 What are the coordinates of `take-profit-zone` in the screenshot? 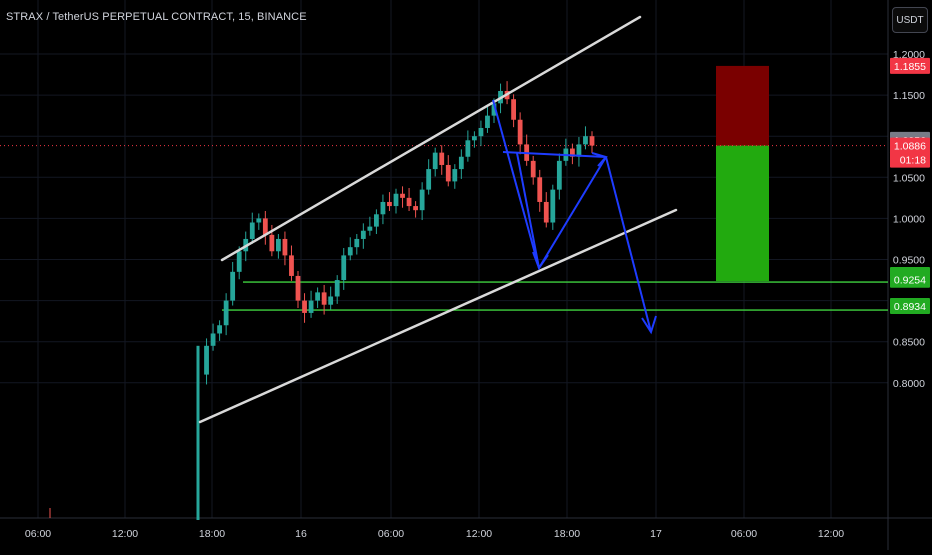 It's located at (742, 213).